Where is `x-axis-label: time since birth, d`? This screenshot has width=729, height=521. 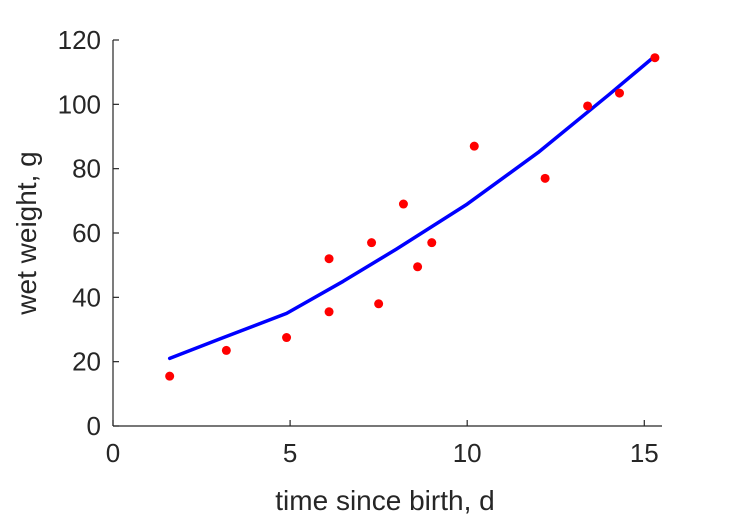
x-axis-label: time since birth, d is located at coordinates (384, 500).